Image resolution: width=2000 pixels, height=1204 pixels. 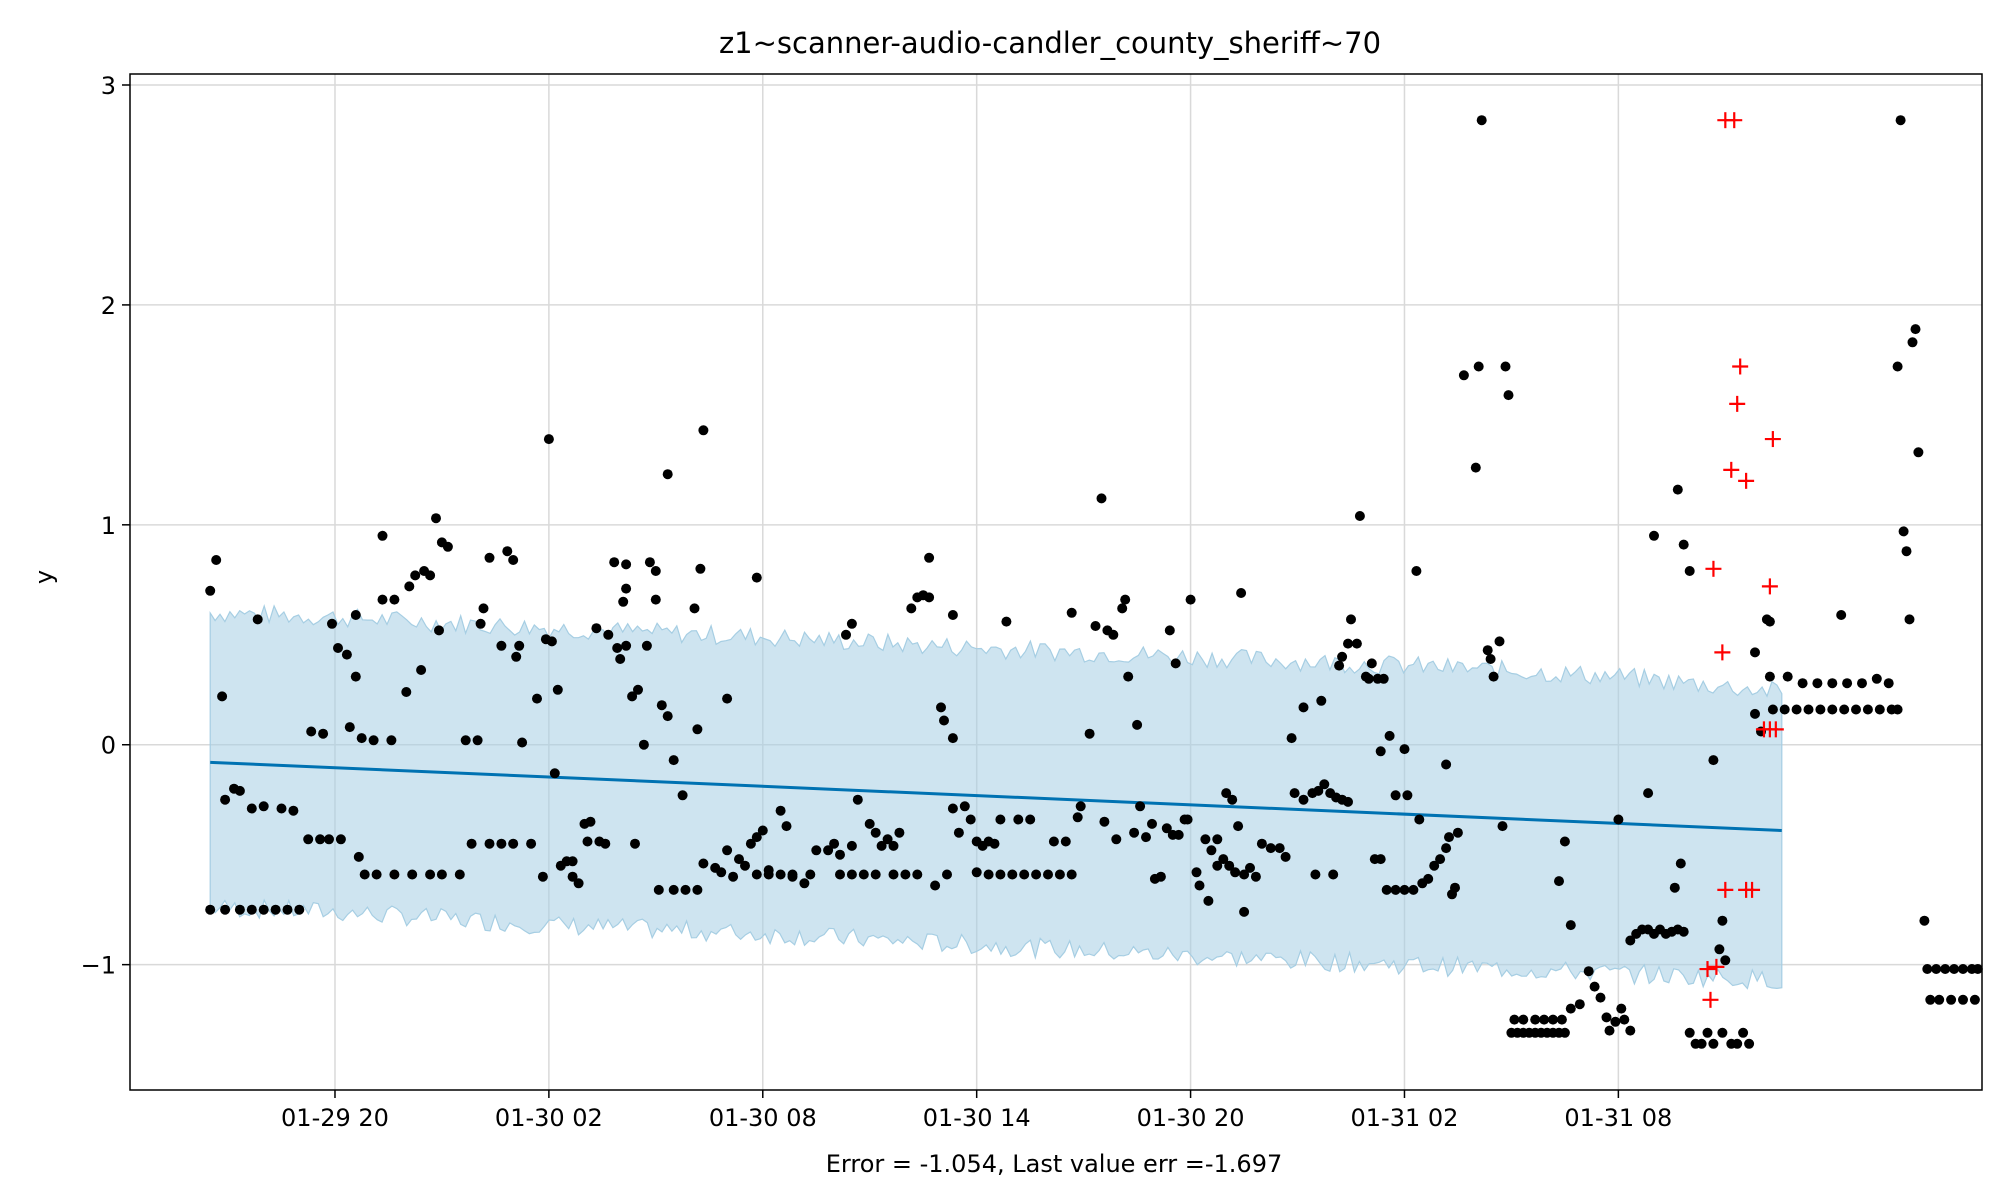 What do you see at coordinates (1054, 1164) in the screenshot?
I see `x-axis-label: Error = -1.054, Last value err =-1.697` at bounding box center [1054, 1164].